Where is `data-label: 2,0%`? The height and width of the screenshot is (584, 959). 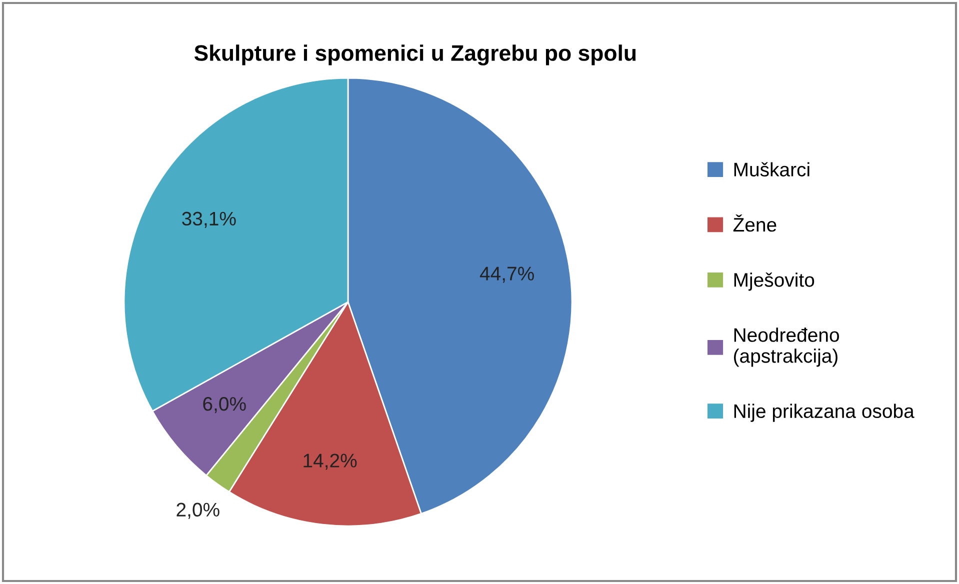
data-label: 2,0% is located at coordinates (198, 510).